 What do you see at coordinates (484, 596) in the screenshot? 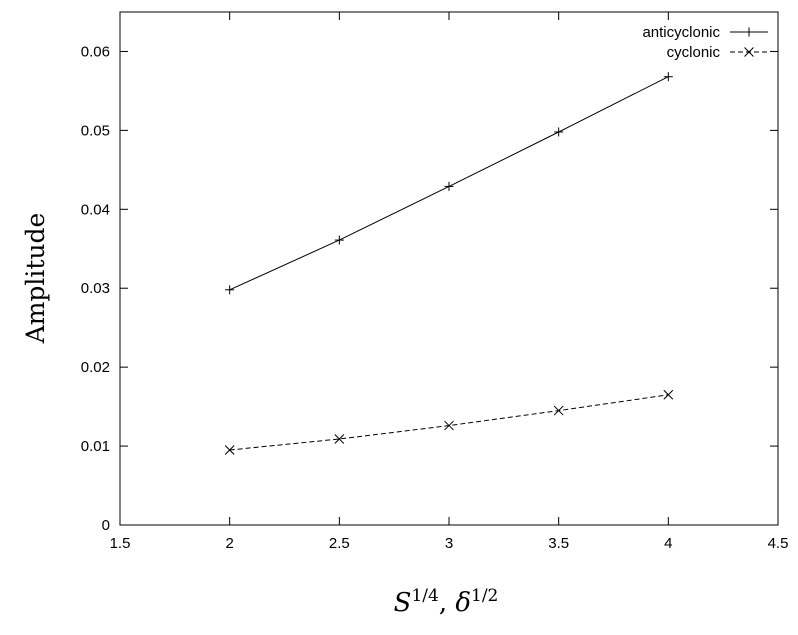
I see `x-title-sup-delta: 1/2` at bounding box center [484, 596].